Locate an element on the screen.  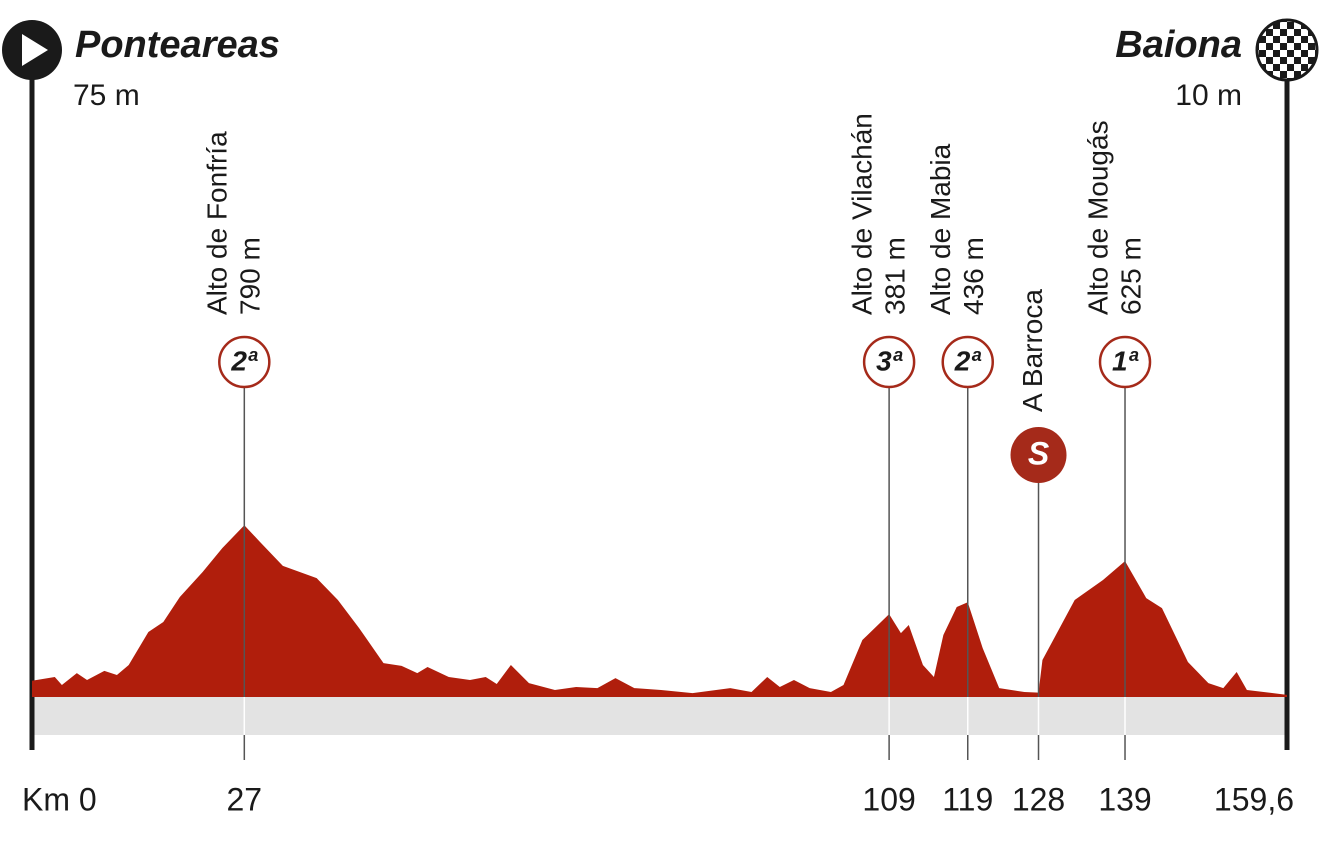
climb-elevation: 790 m is located at coordinates (250, 276).